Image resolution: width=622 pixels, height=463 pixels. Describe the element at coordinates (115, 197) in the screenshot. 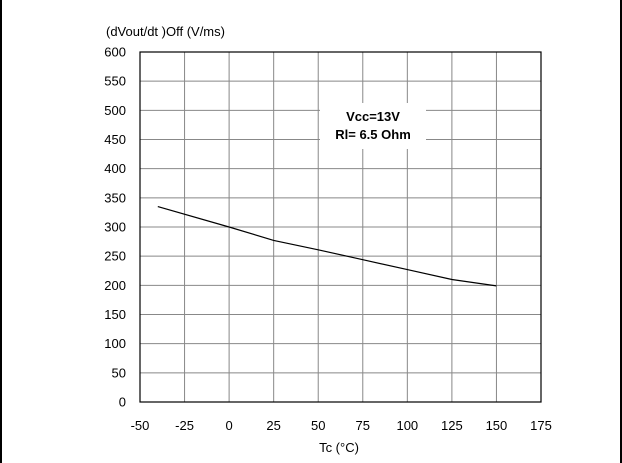

I see `y-tick-label-350: 350` at that location.